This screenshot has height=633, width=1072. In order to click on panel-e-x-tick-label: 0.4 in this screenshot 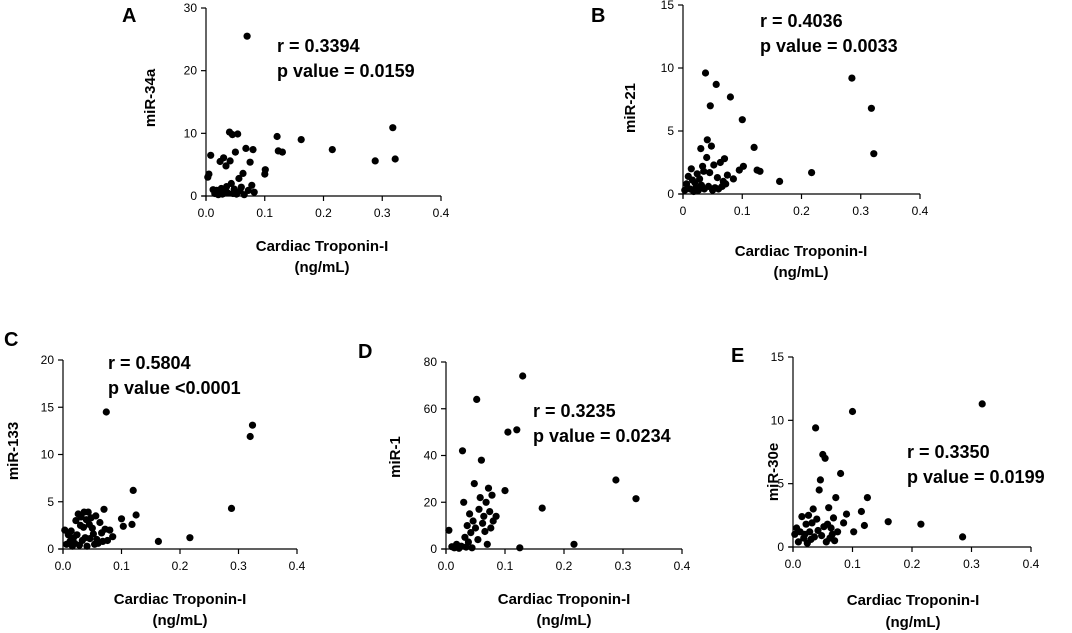, I will do `click(1031, 564)`.